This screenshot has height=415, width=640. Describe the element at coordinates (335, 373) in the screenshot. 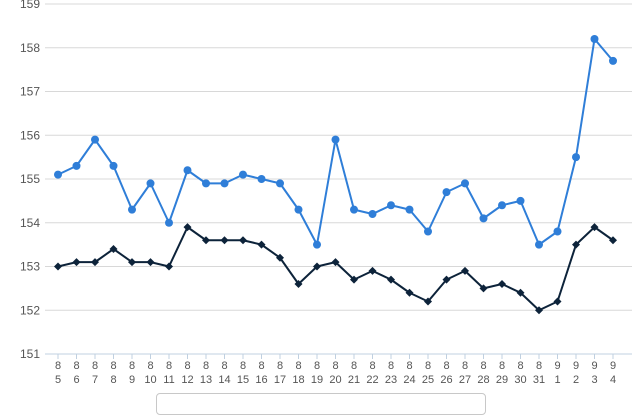

I see `x-tick-label: 8 20` at that location.